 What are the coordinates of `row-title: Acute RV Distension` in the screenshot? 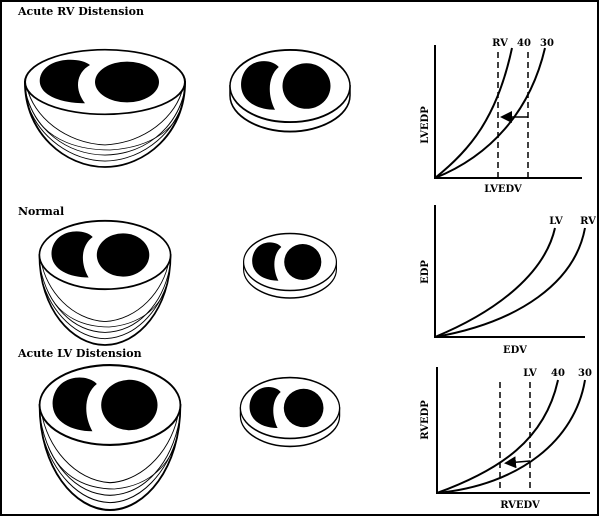 It's located at (80, 11).